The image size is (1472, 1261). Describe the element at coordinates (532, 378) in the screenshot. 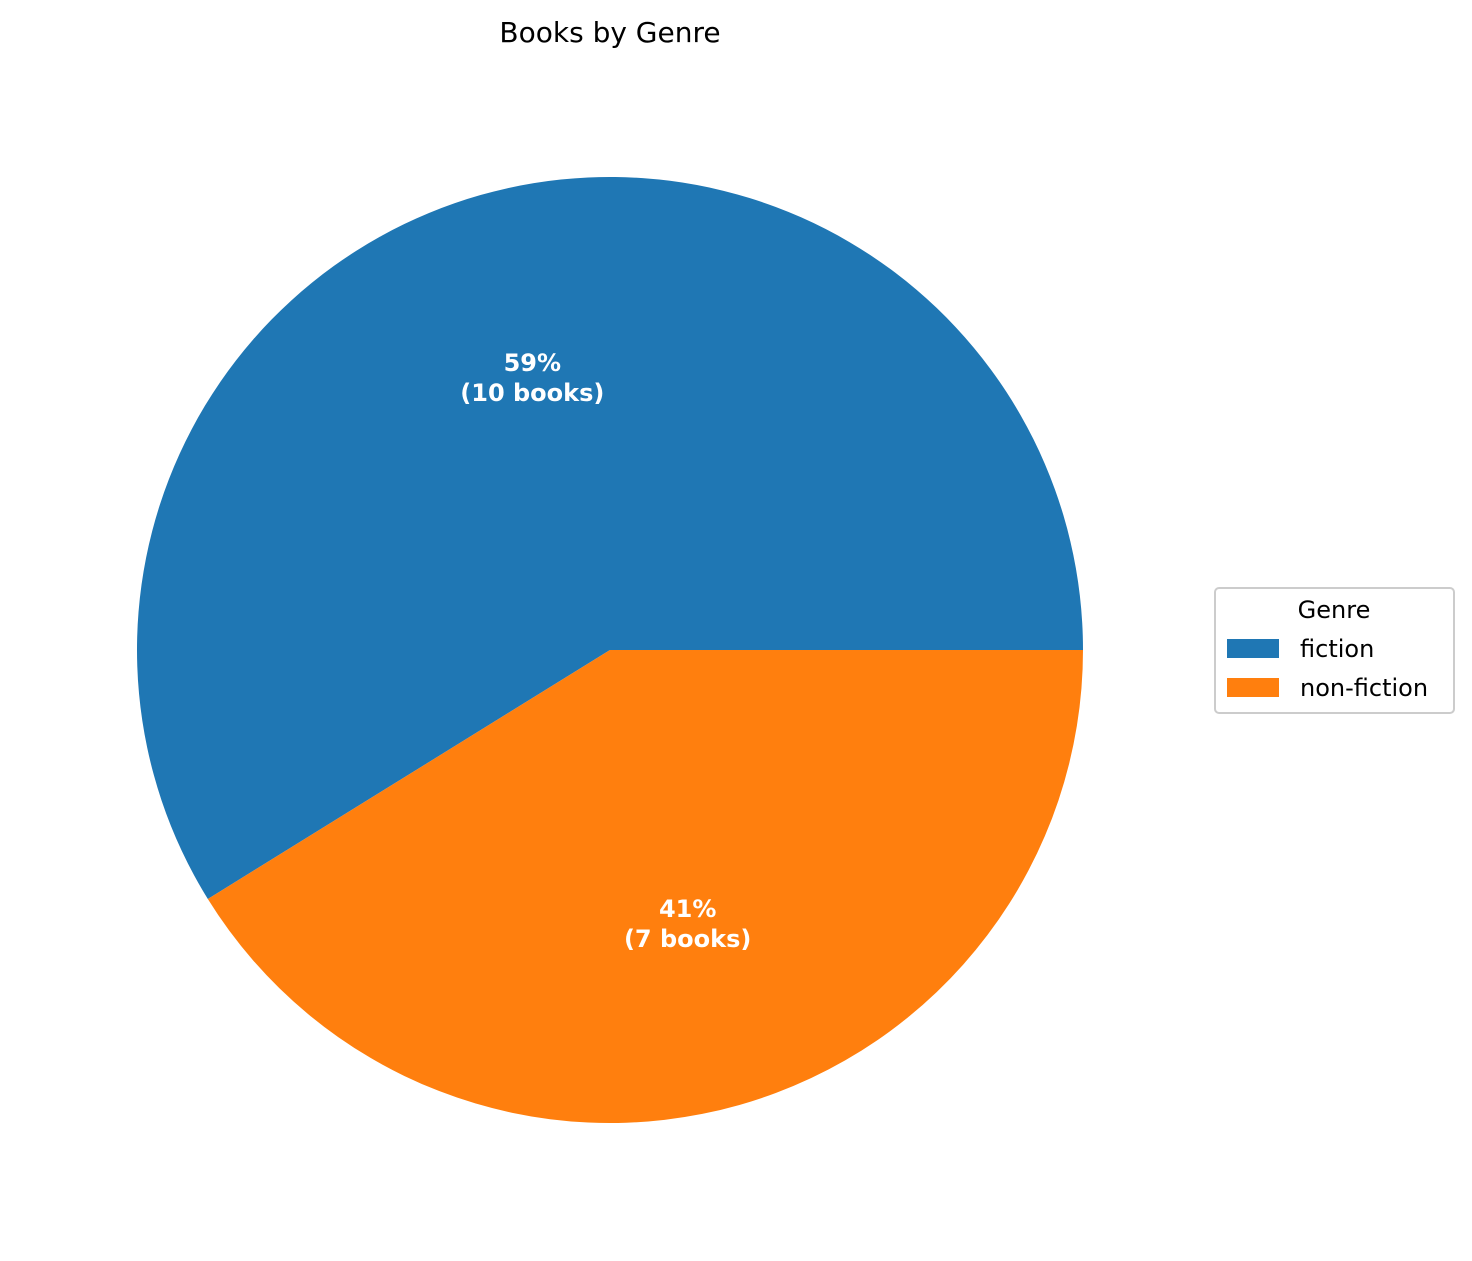

I see `slice-label-fiction: 59% (10 books)` at that location.